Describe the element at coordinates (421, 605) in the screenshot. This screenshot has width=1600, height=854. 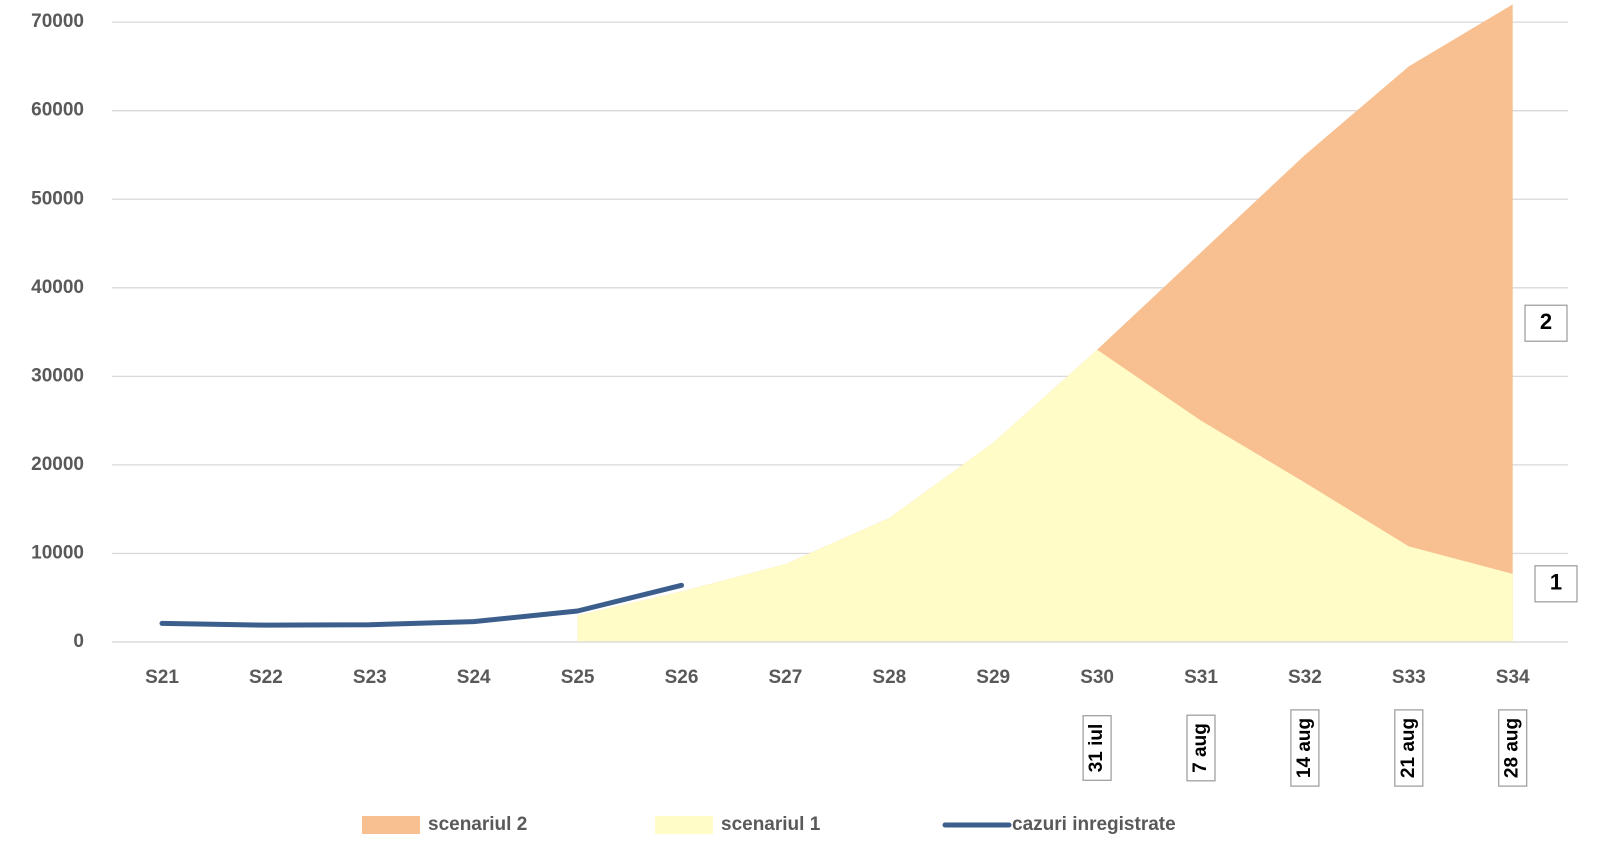
I see `line` at that location.